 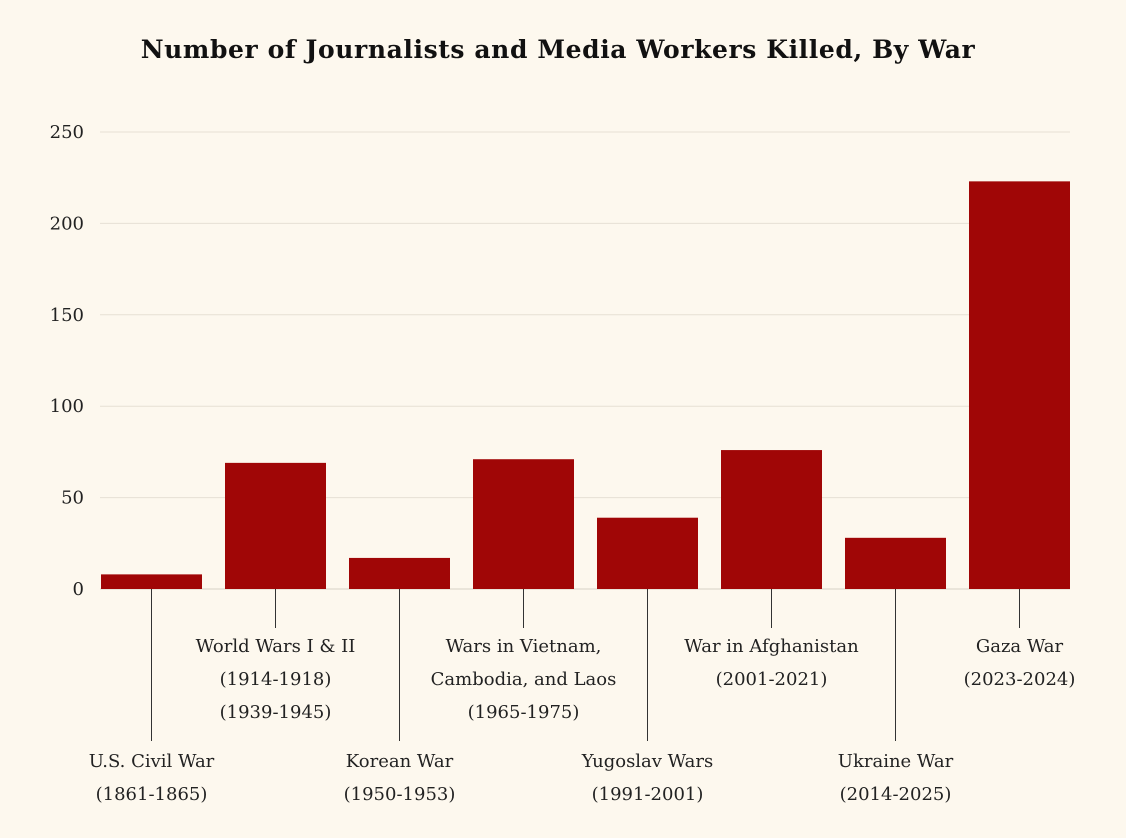 What do you see at coordinates (67, 406) in the screenshot?
I see `y-tick-label: 100` at bounding box center [67, 406].